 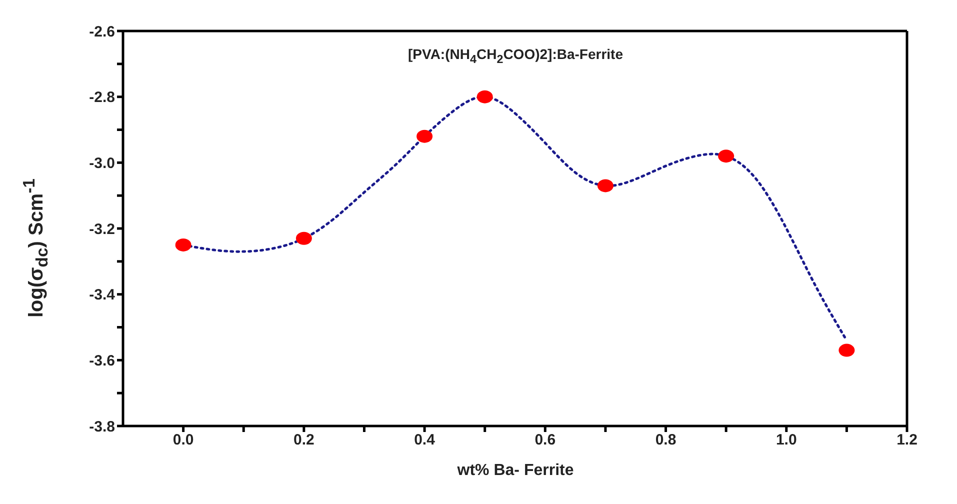 What do you see at coordinates (102, 229) in the screenshot?
I see `y-tick-label: -3.2` at bounding box center [102, 229].